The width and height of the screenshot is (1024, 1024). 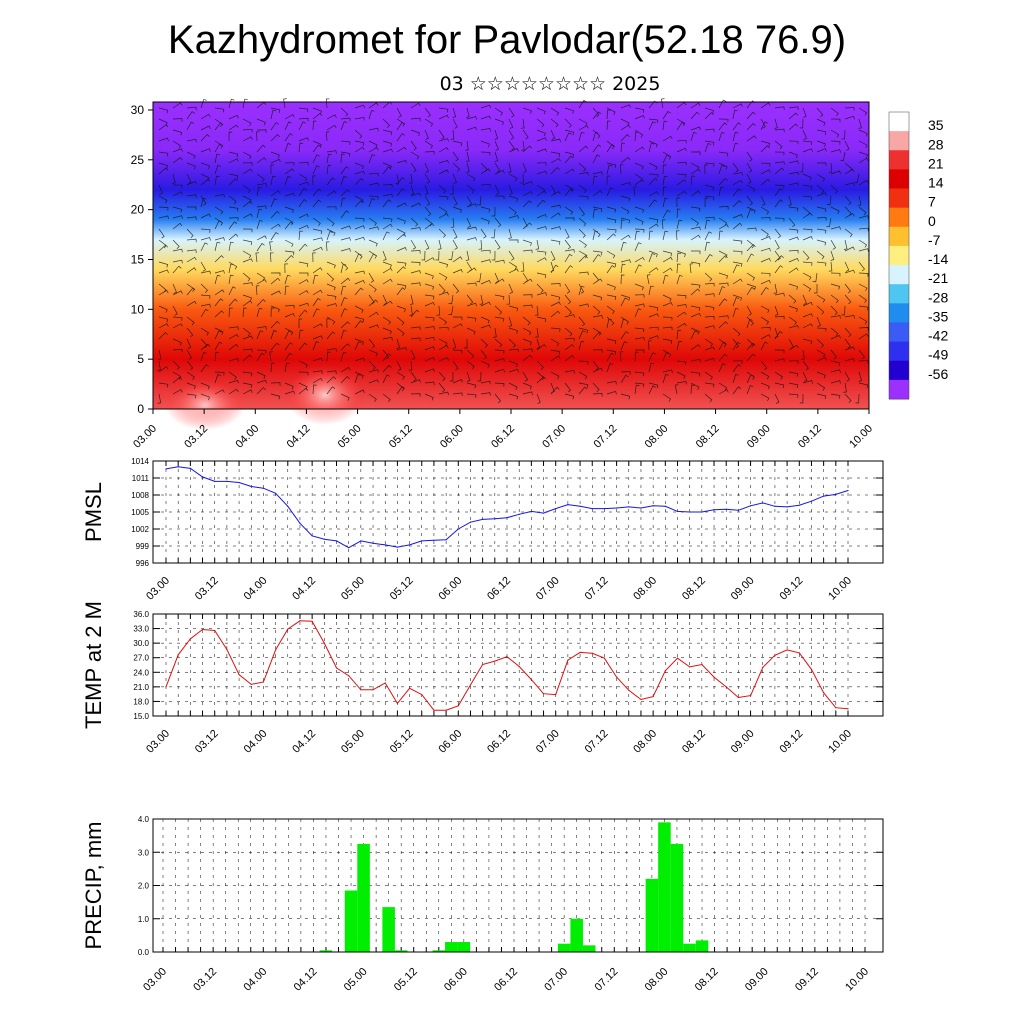 I want to click on colorbar-swatch, so click(x=899, y=141).